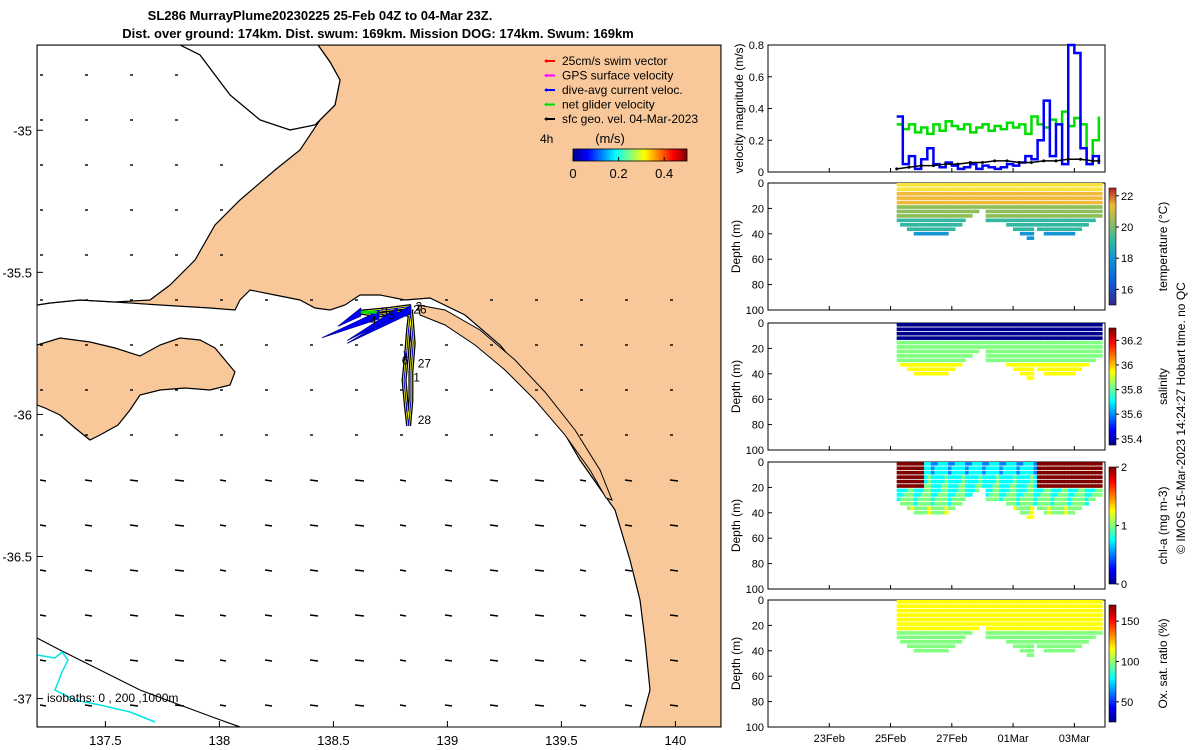  What do you see at coordinates (933, 166) in the screenshot?
I see `velocity-point` at bounding box center [933, 166].